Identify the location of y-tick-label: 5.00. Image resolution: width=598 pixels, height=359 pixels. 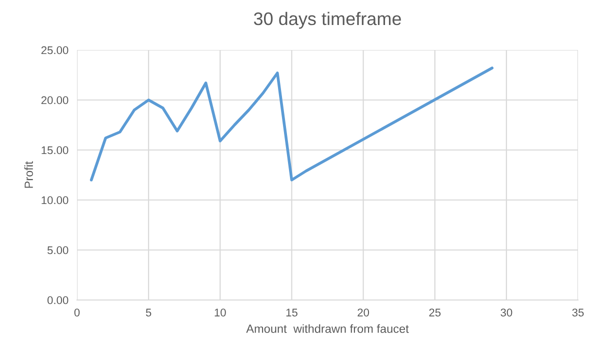
(57, 250).